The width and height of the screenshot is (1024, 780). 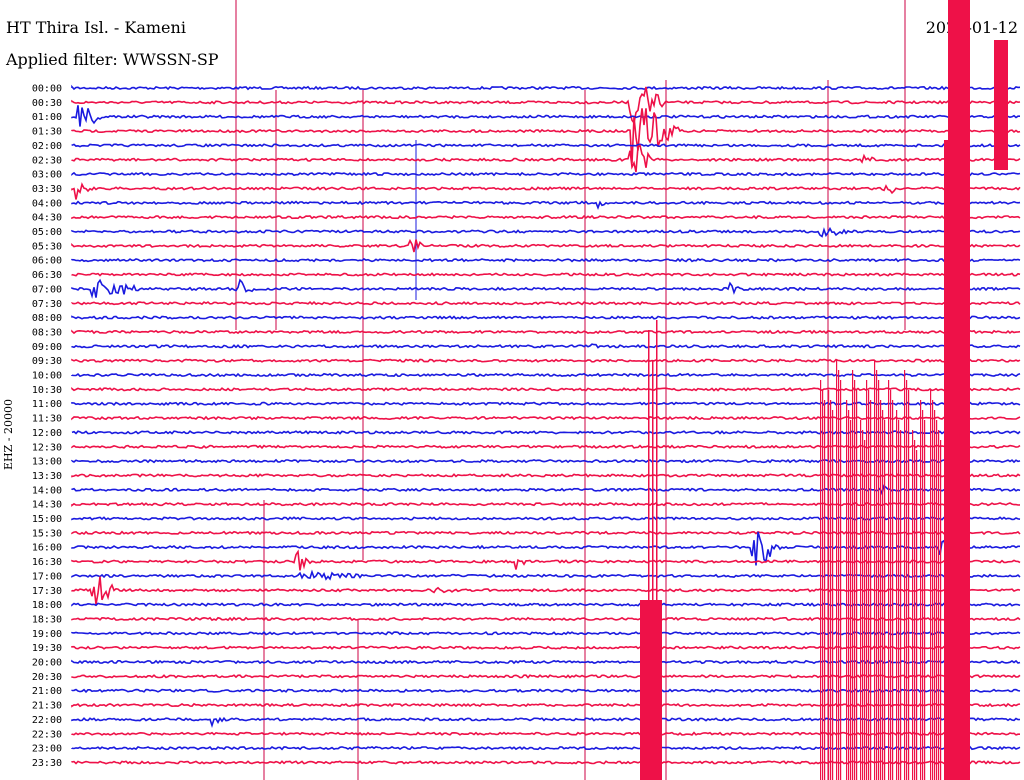 I want to click on tick-label-0230: 02:30, so click(x=47, y=160).